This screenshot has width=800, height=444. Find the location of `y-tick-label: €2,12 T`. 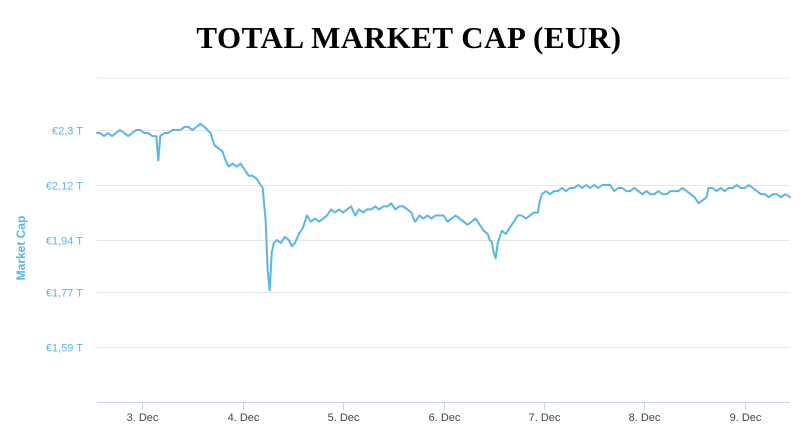

y-tick-label: €2,12 T is located at coordinates (64, 187).